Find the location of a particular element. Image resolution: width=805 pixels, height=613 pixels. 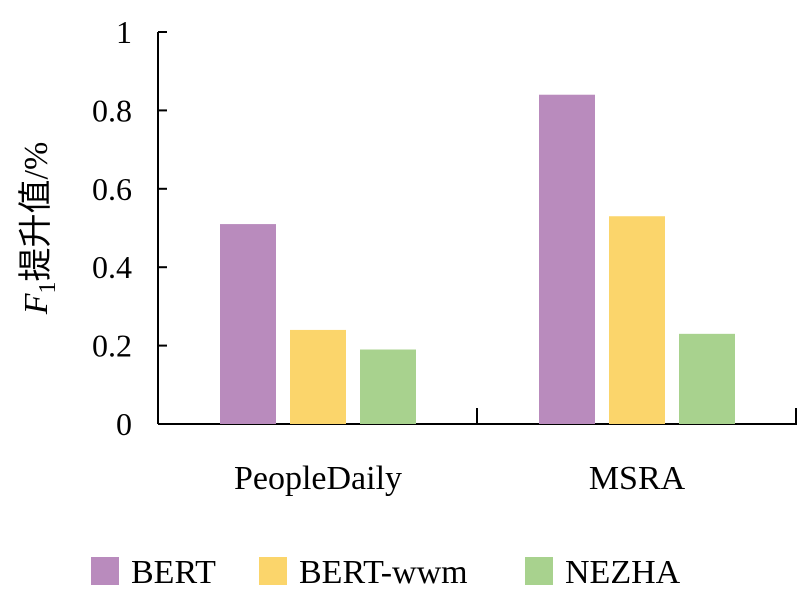

category-label: MSRA is located at coordinates (637, 478).